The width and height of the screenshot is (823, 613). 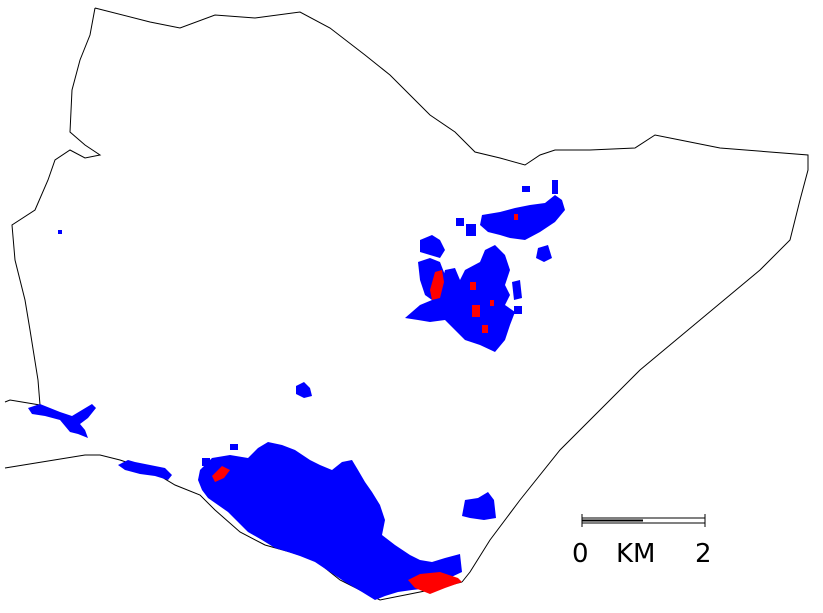 I want to click on blue-area-middle-patch, so click(x=304, y=390).